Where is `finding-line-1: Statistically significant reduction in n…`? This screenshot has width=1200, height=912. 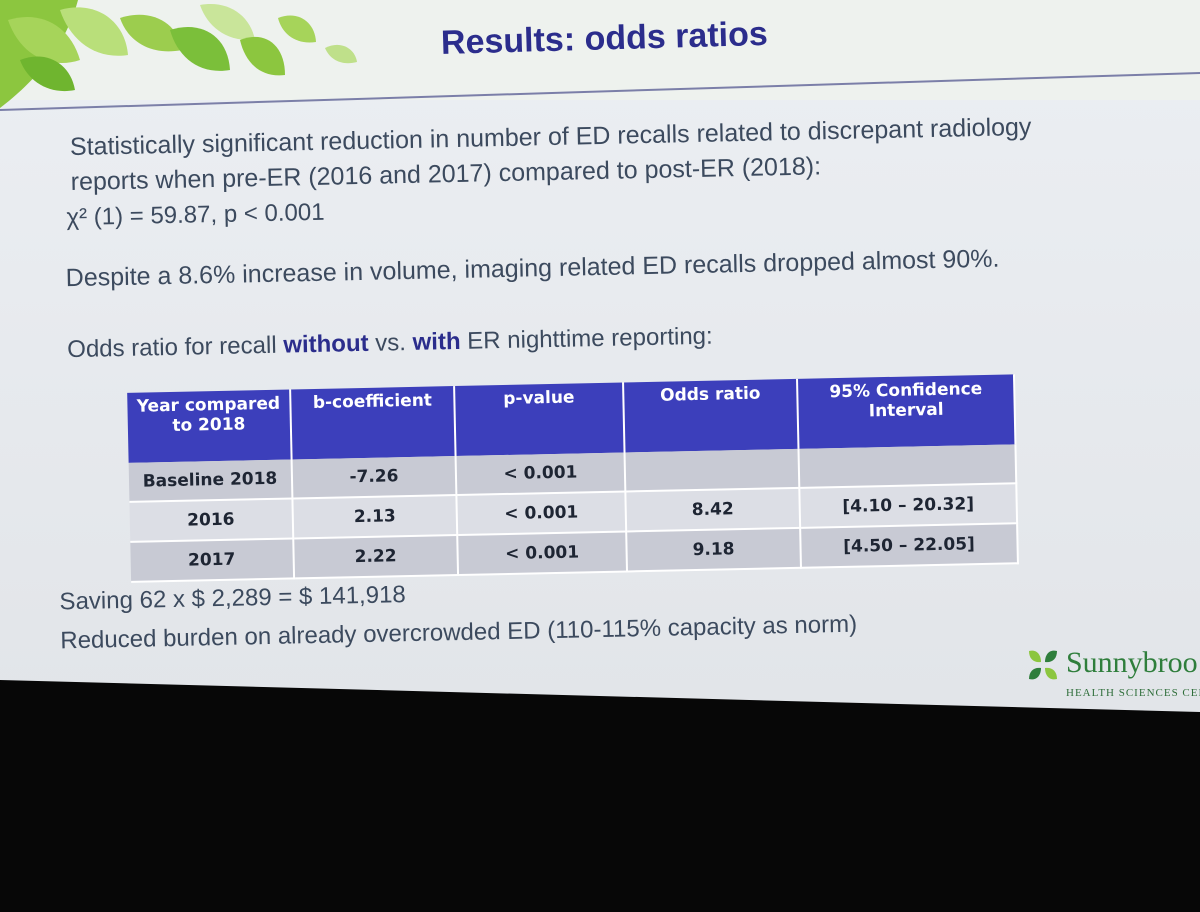
finding-line-1: Statistically significant reduction in n… is located at coordinates (550, 137).